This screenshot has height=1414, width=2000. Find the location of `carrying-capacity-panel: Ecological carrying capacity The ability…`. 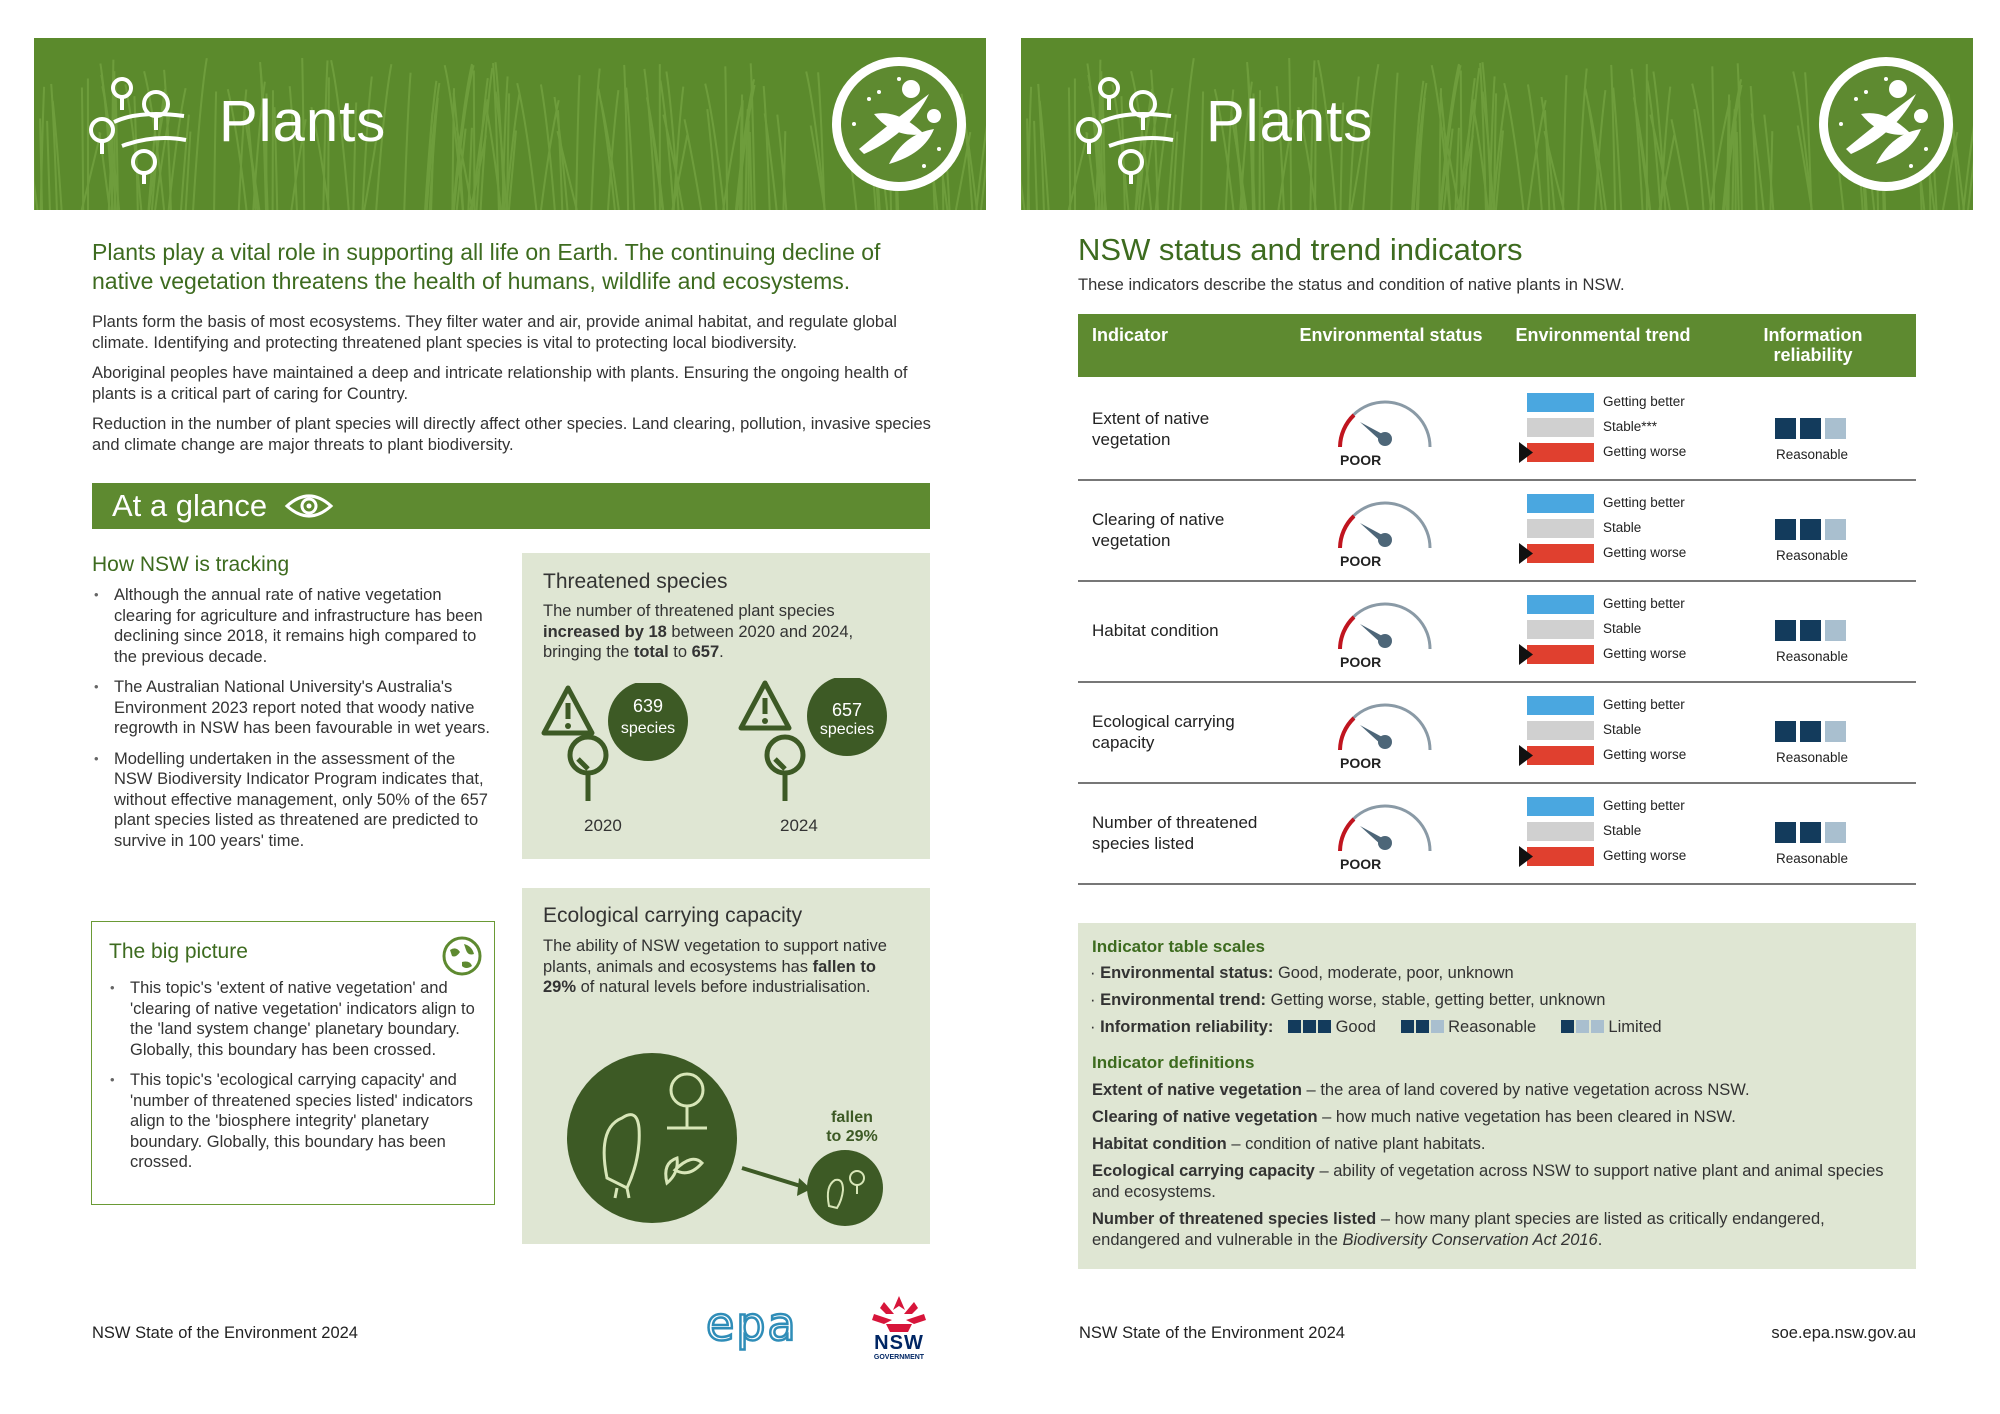

carrying-capacity-panel: Ecological carrying capacity The ability… is located at coordinates (726, 1066).